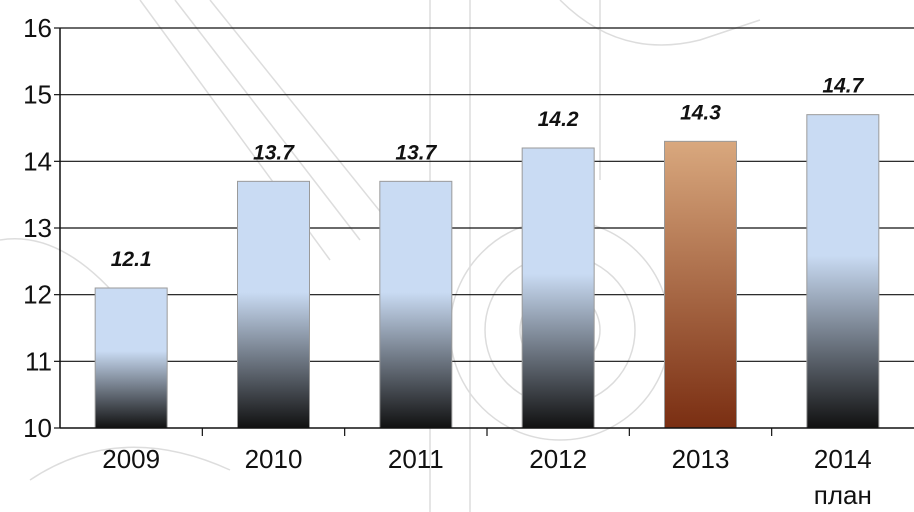 Image resolution: width=914 pixels, height=512 pixels. I want to click on x-tick-label-2011: 2011, so click(416, 459).